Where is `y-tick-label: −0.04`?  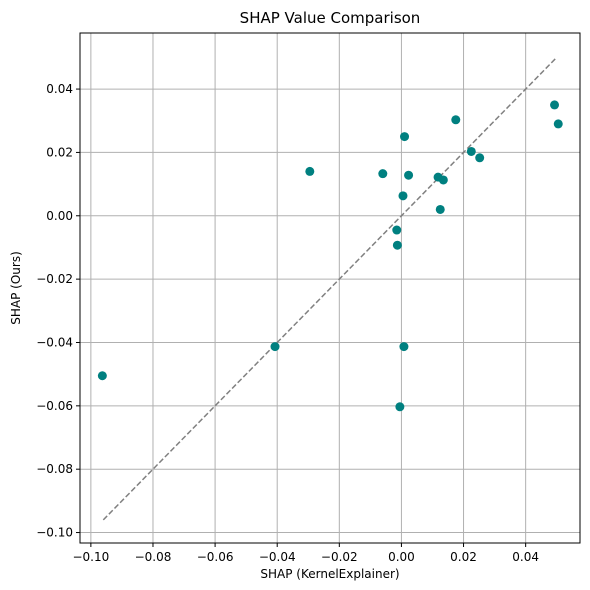
y-tick-label: −0.04 is located at coordinates (54, 342).